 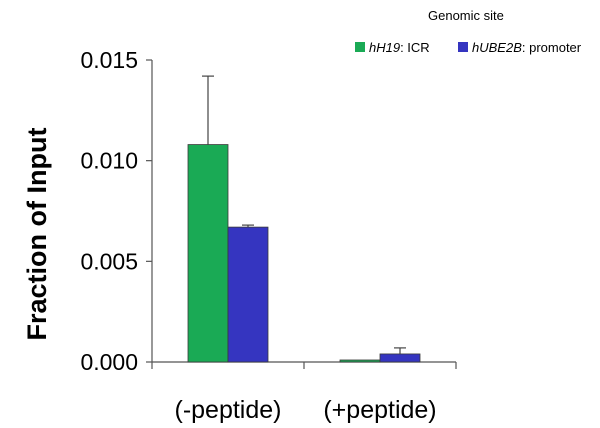 What do you see at coordinates (399, 47) in the screenshot?
I see `legend-label-hh19: hH19: ICR` at bounding box center [399, 47].